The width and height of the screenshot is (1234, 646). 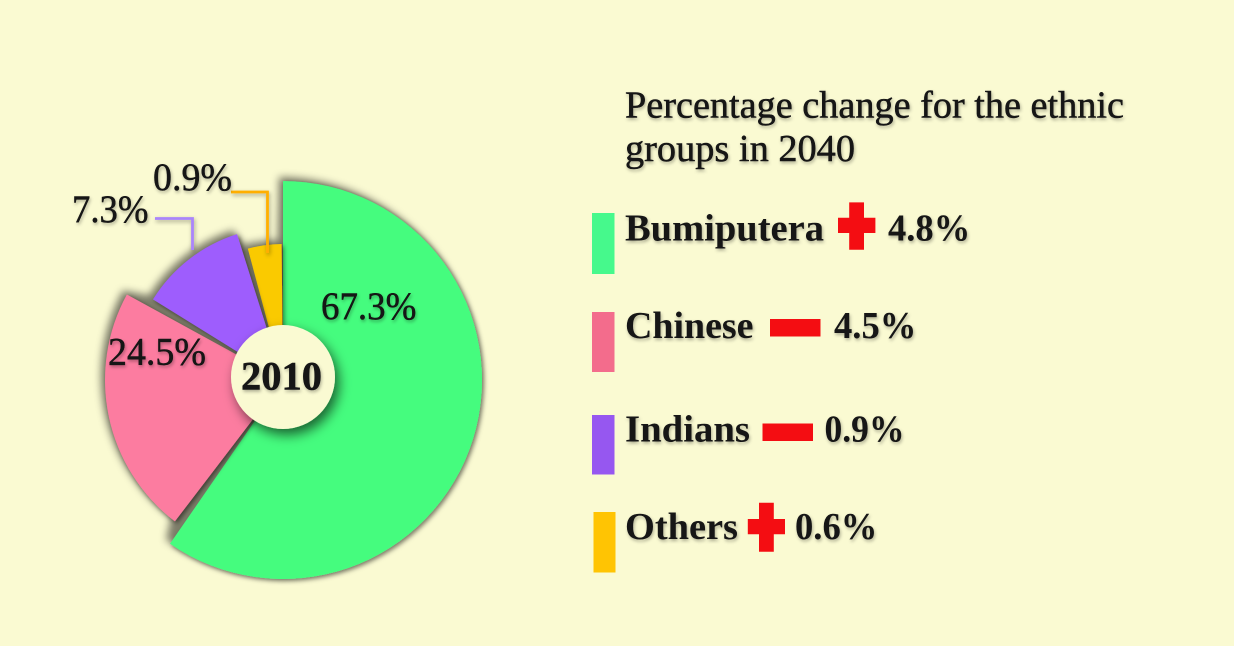 I want to click on svg-text: groups in 2040, so click(x=740, y=149).